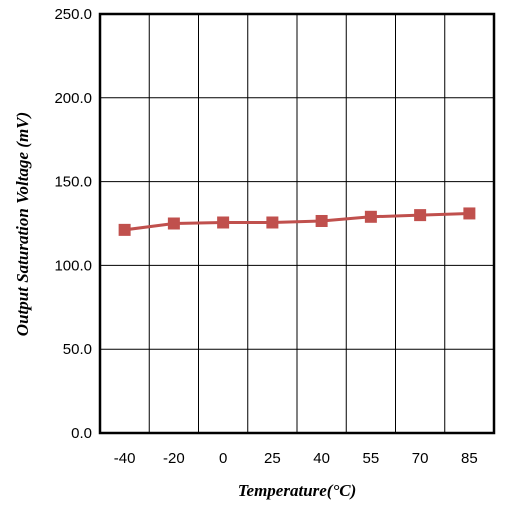 The image size is (509, 508). Describe the element at coordinates (73, 98) in the screenshot. I see `y-tick-label: 200.0` at that location.